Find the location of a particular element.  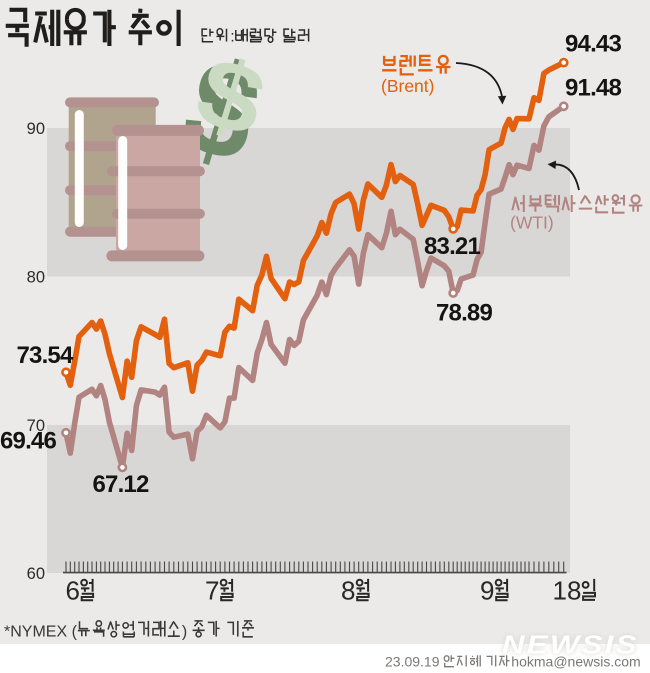

svg-text: (Brent) is located at coordinates (407, 86).